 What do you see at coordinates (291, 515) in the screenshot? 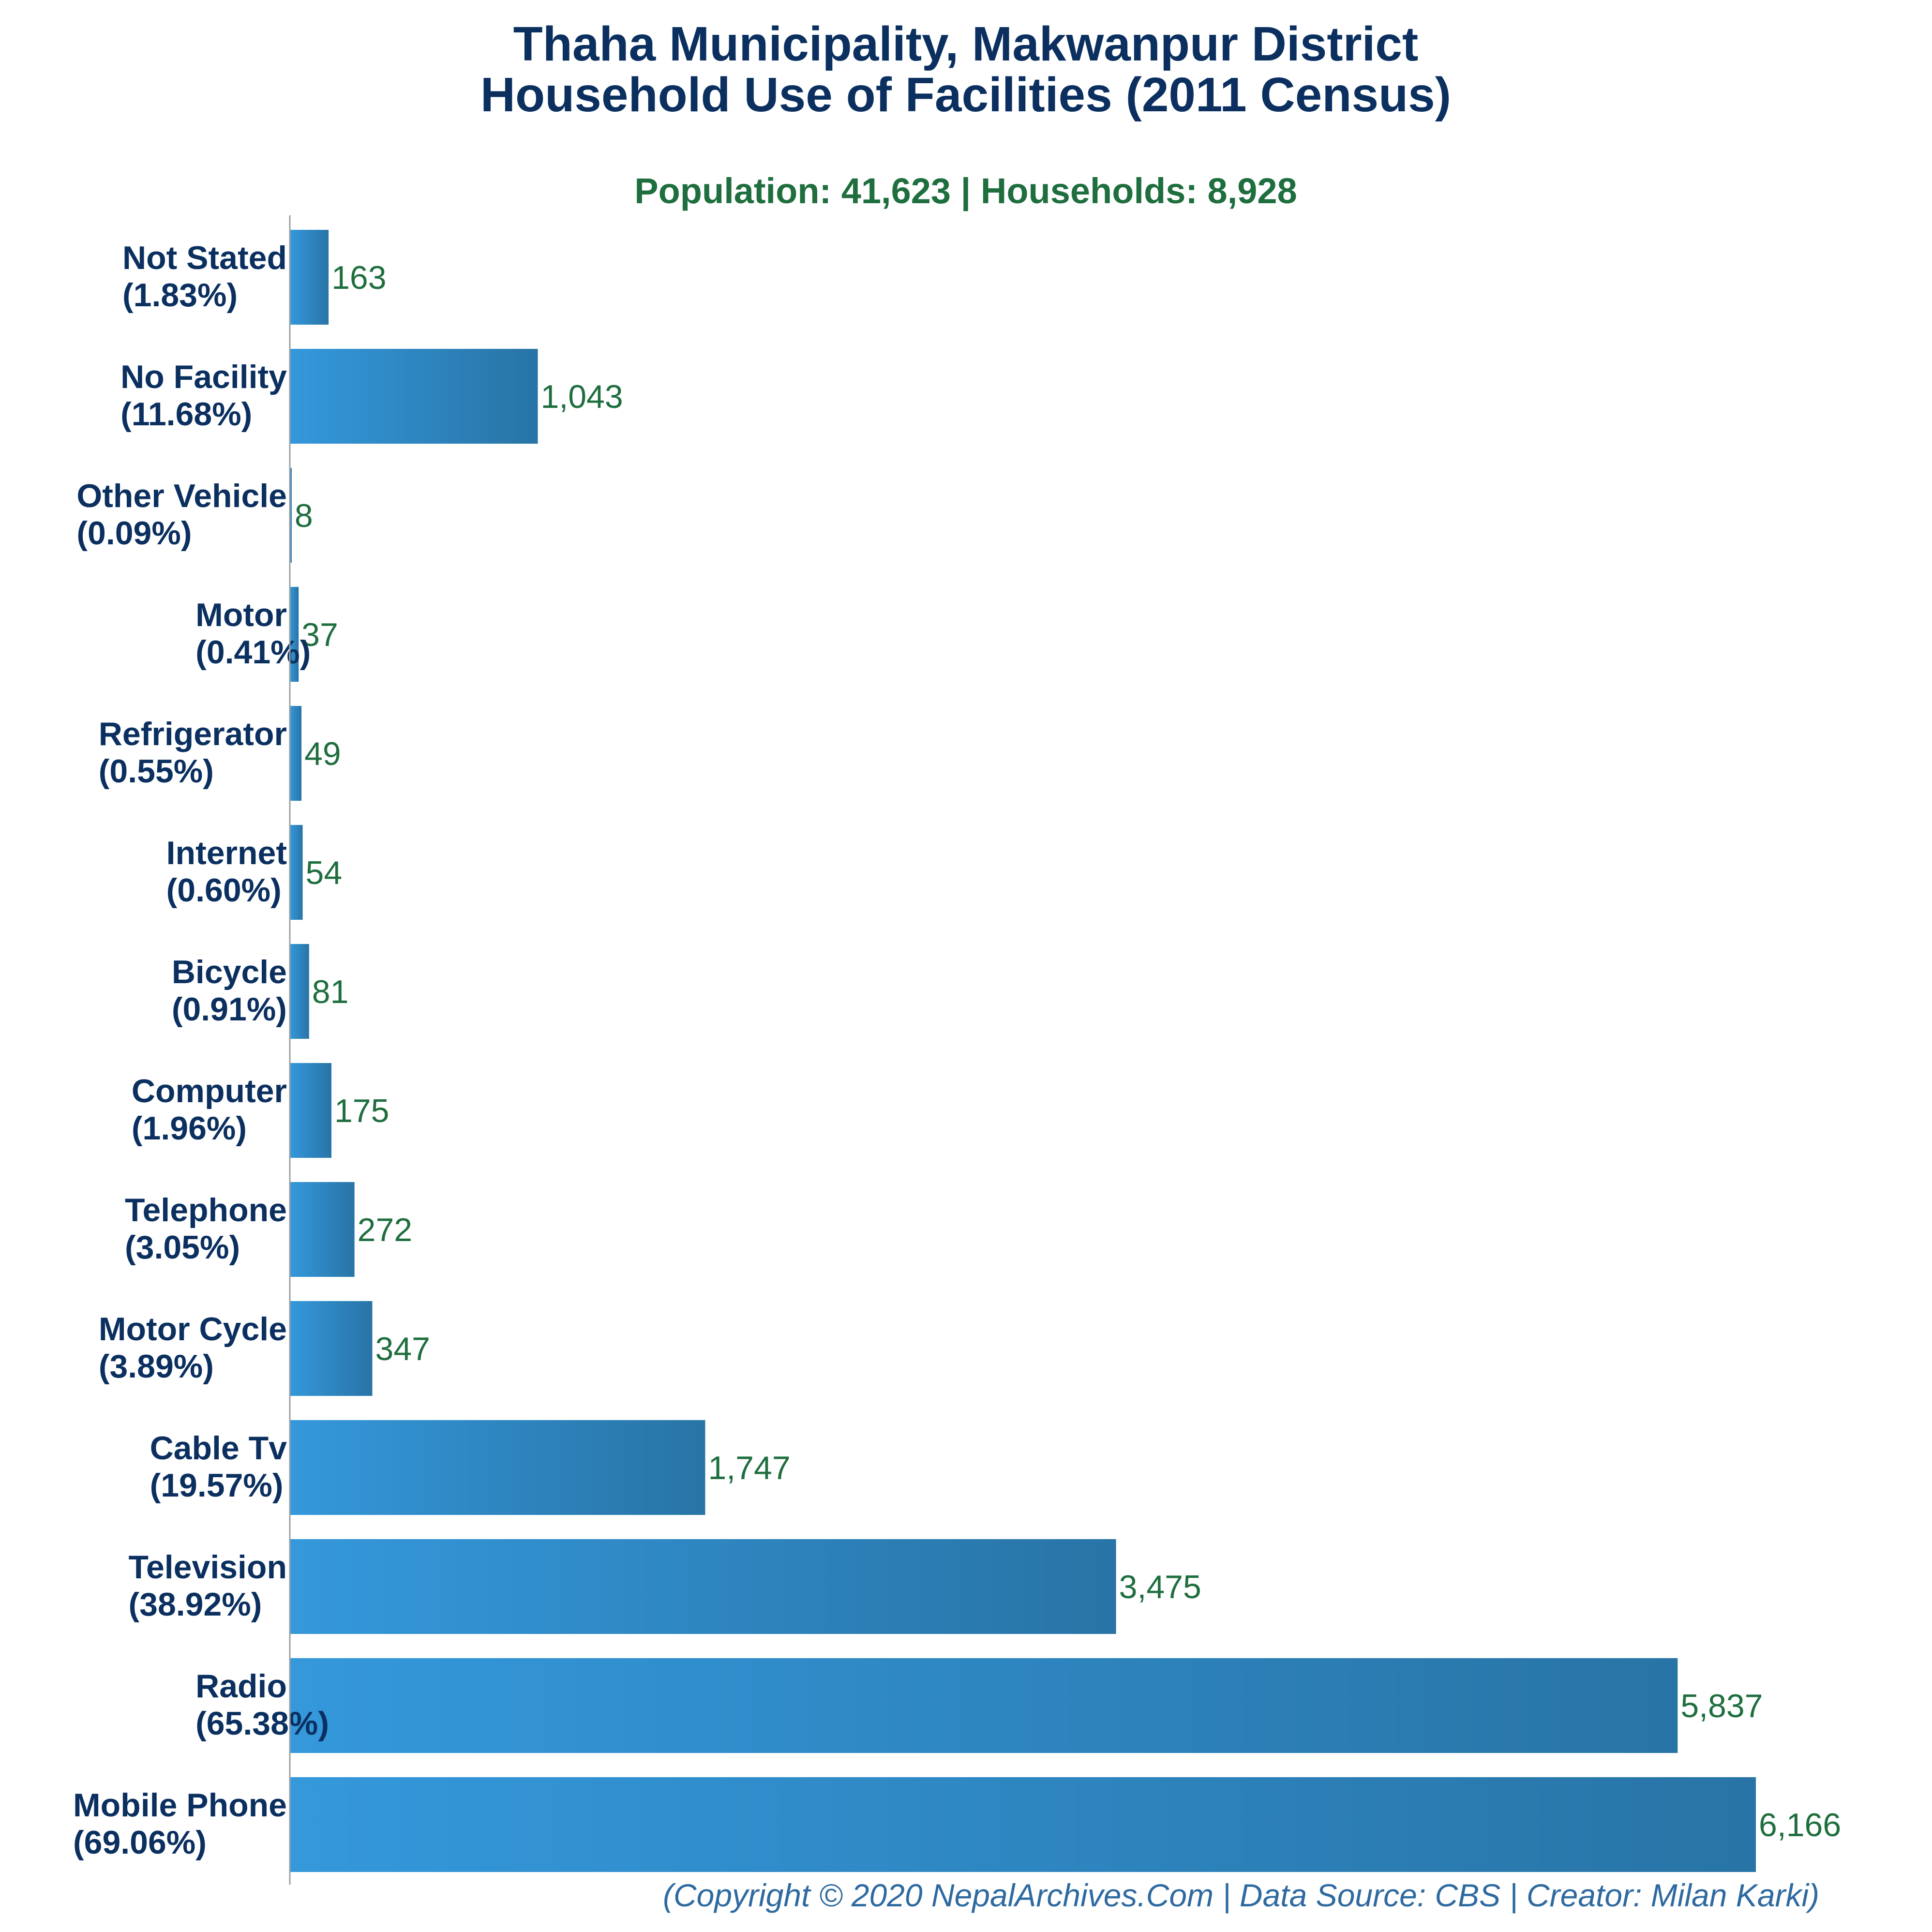
I see `bar-other-vehicle` at bounding box center [291, 515].